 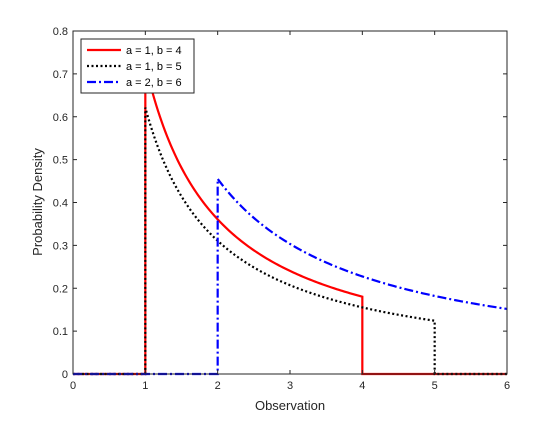 I want to click on legend-label: a = 1, b = 4, so click(x=154, y=51).